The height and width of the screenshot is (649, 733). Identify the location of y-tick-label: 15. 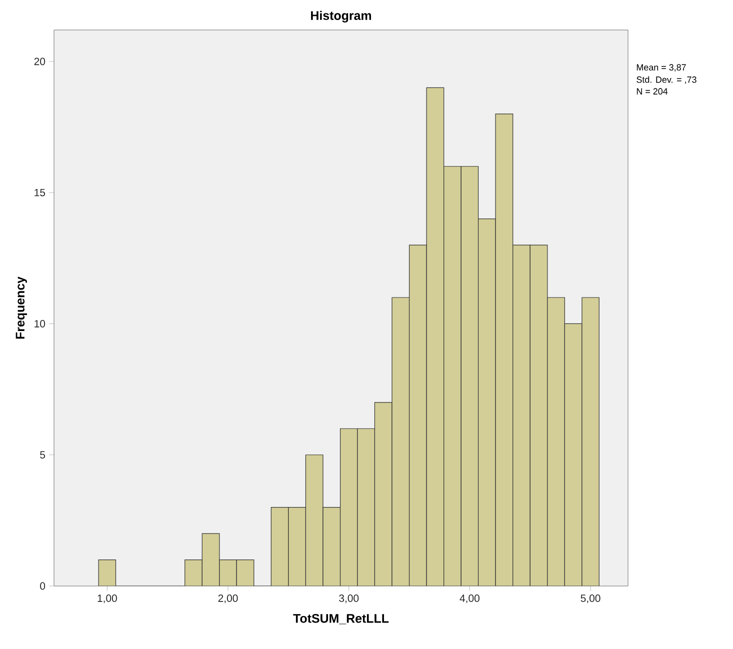
(40, 192).